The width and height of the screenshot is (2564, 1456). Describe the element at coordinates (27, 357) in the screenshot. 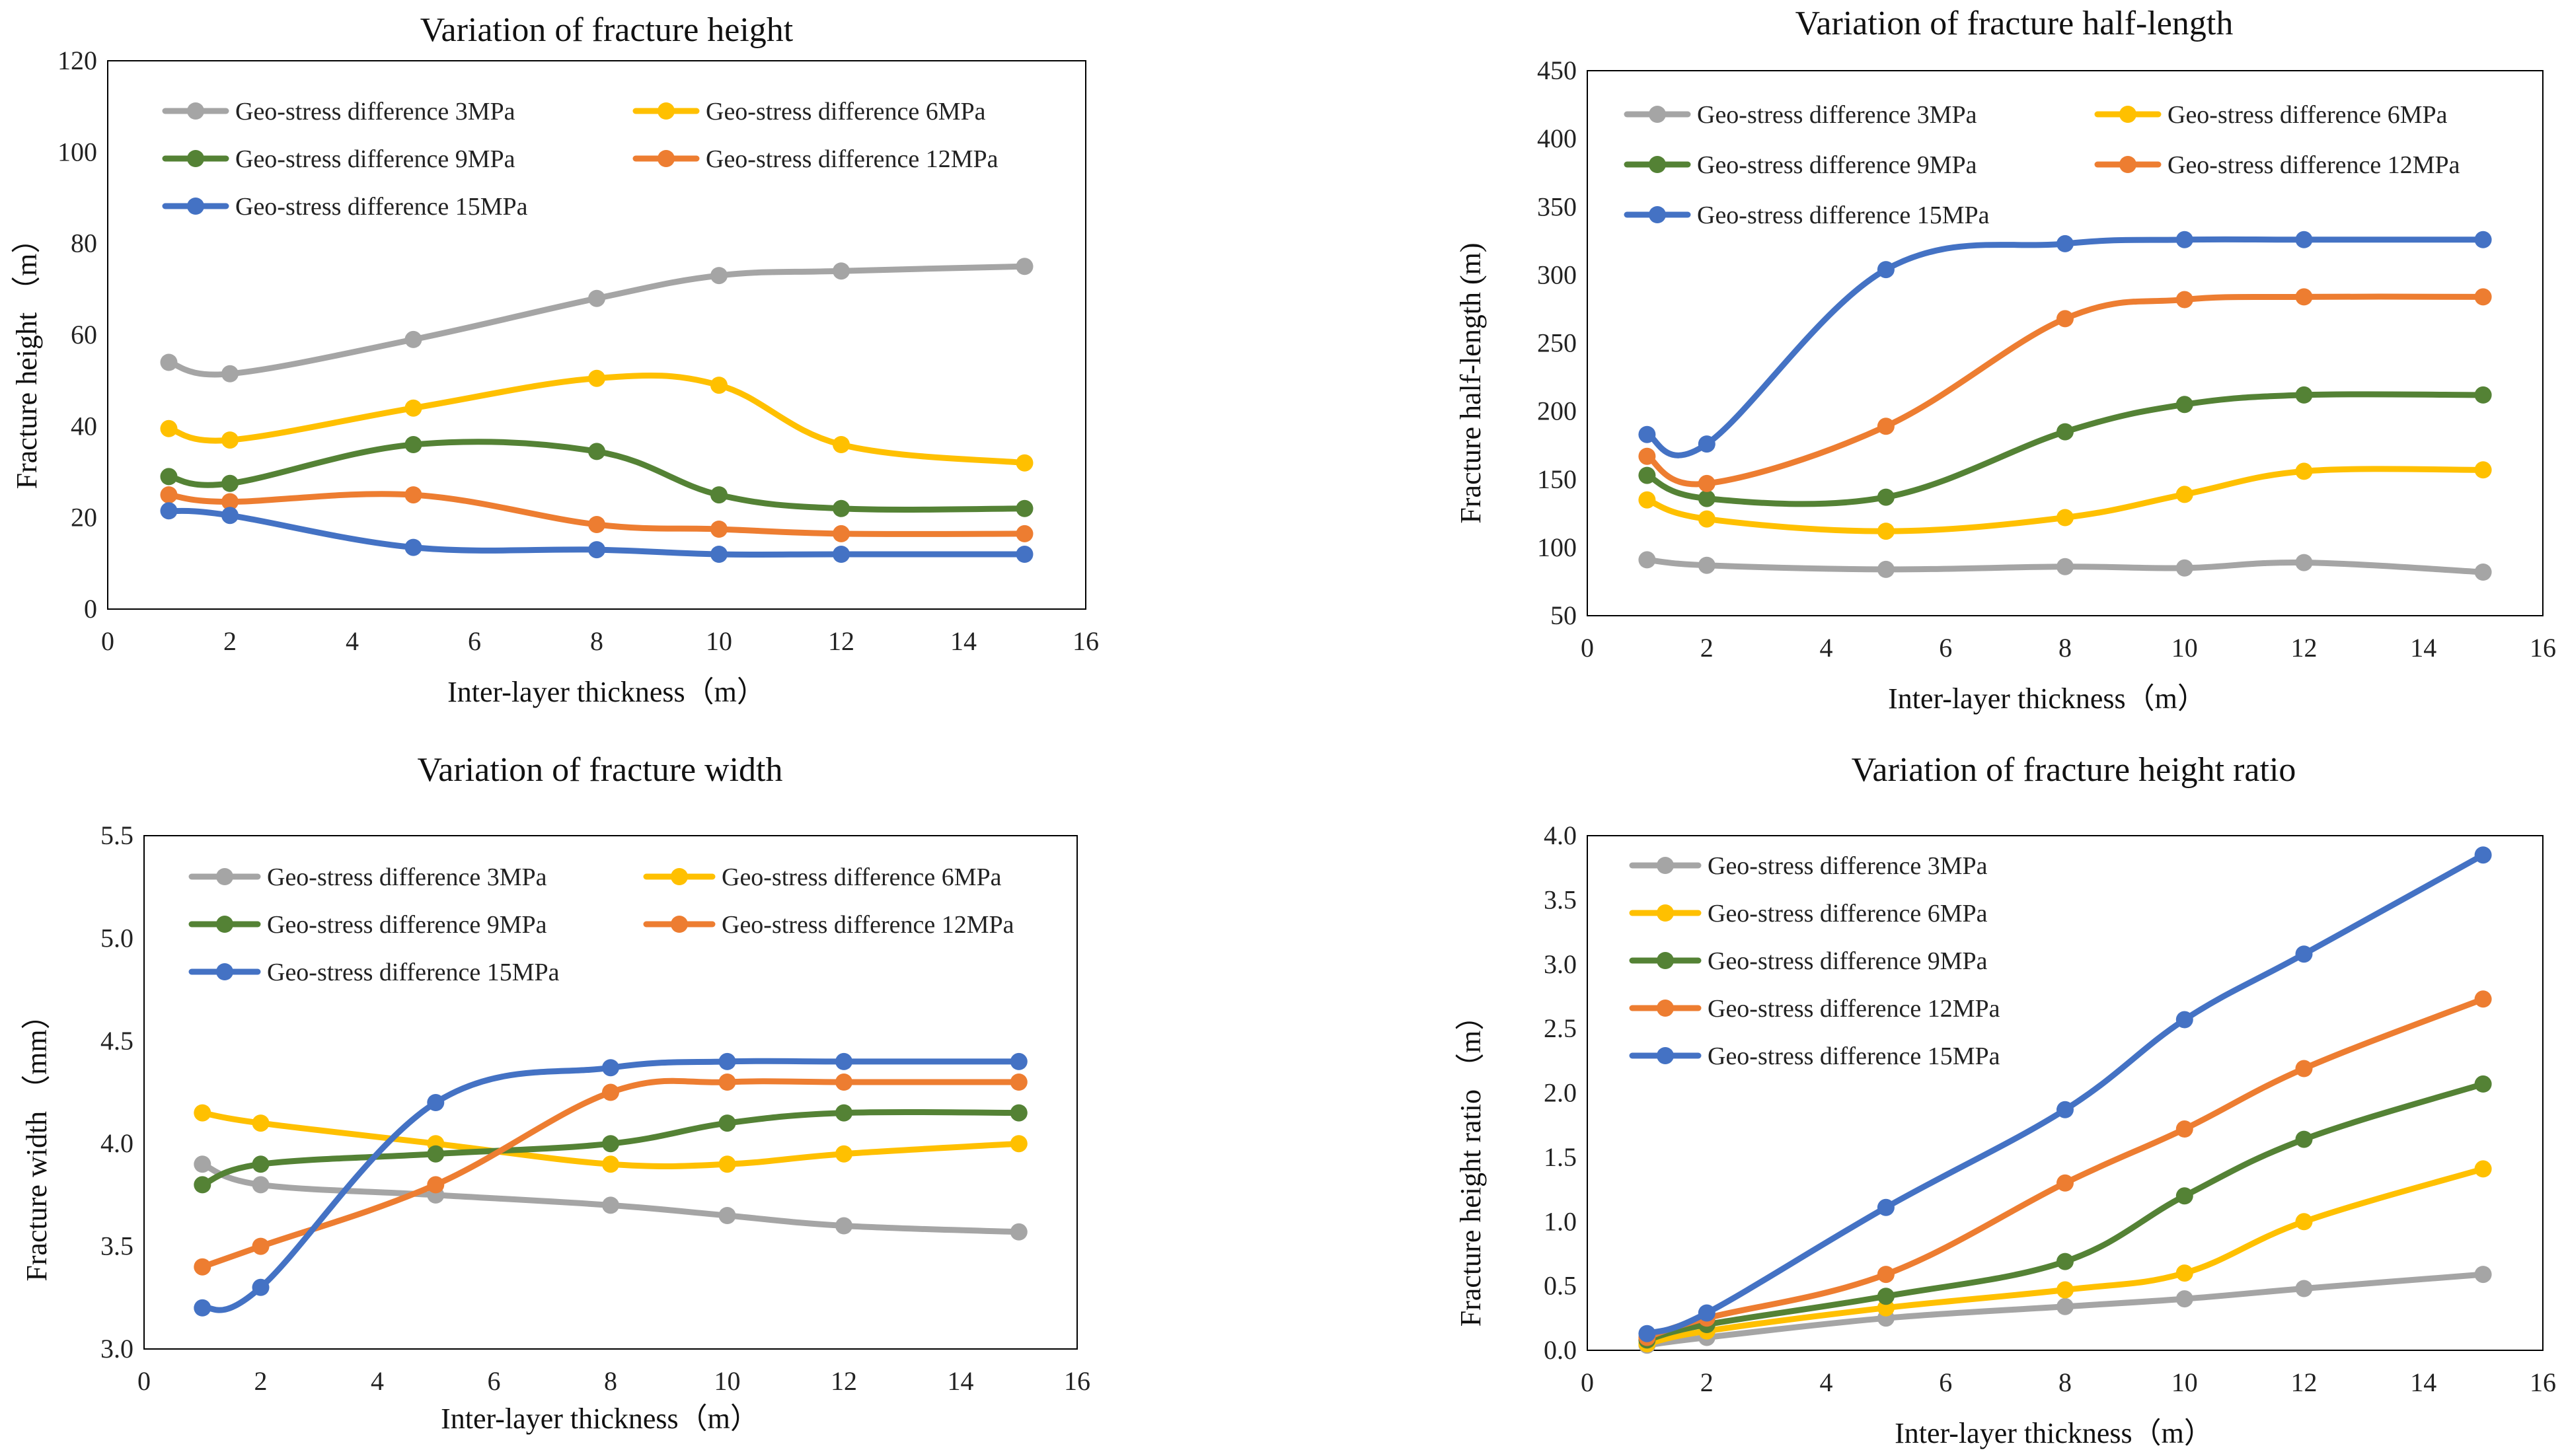

I see `y-axis-title: Fracture height （m）` at that location.